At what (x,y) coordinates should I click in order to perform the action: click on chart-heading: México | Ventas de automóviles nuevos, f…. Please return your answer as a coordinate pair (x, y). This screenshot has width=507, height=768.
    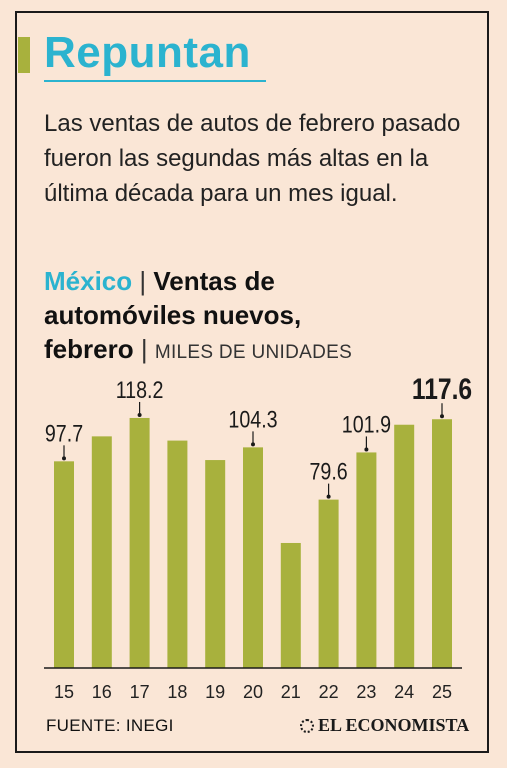
    Looking at the image, I should click on (254, 317).